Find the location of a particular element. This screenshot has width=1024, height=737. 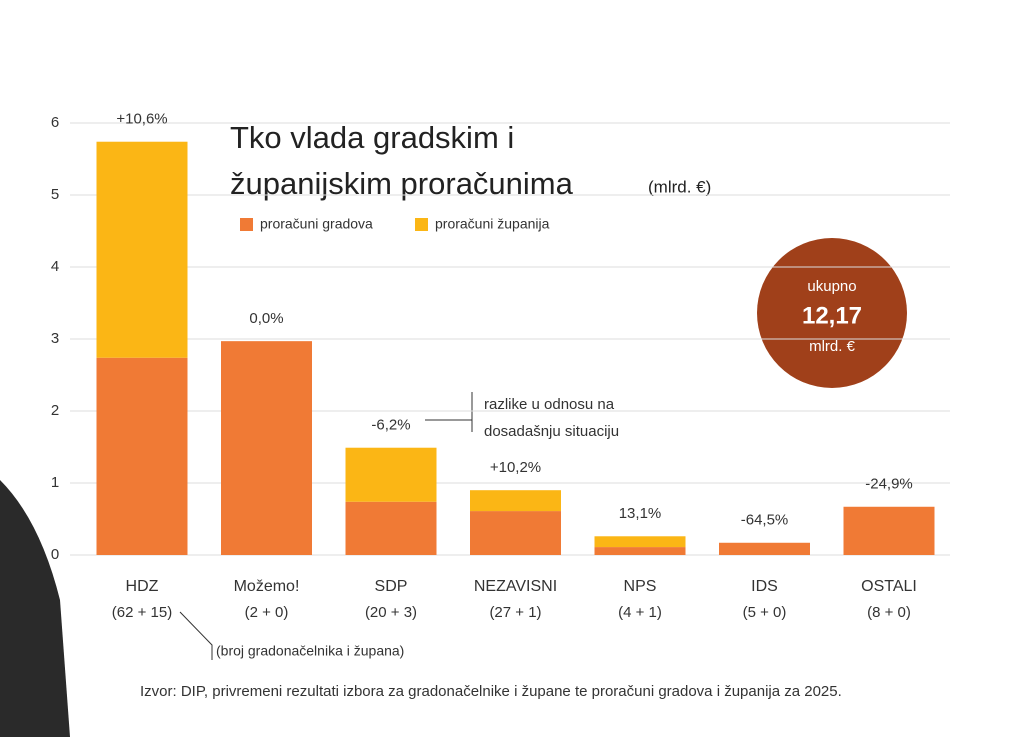

y-tick-label: 3 is located at coordinates (55, 338).